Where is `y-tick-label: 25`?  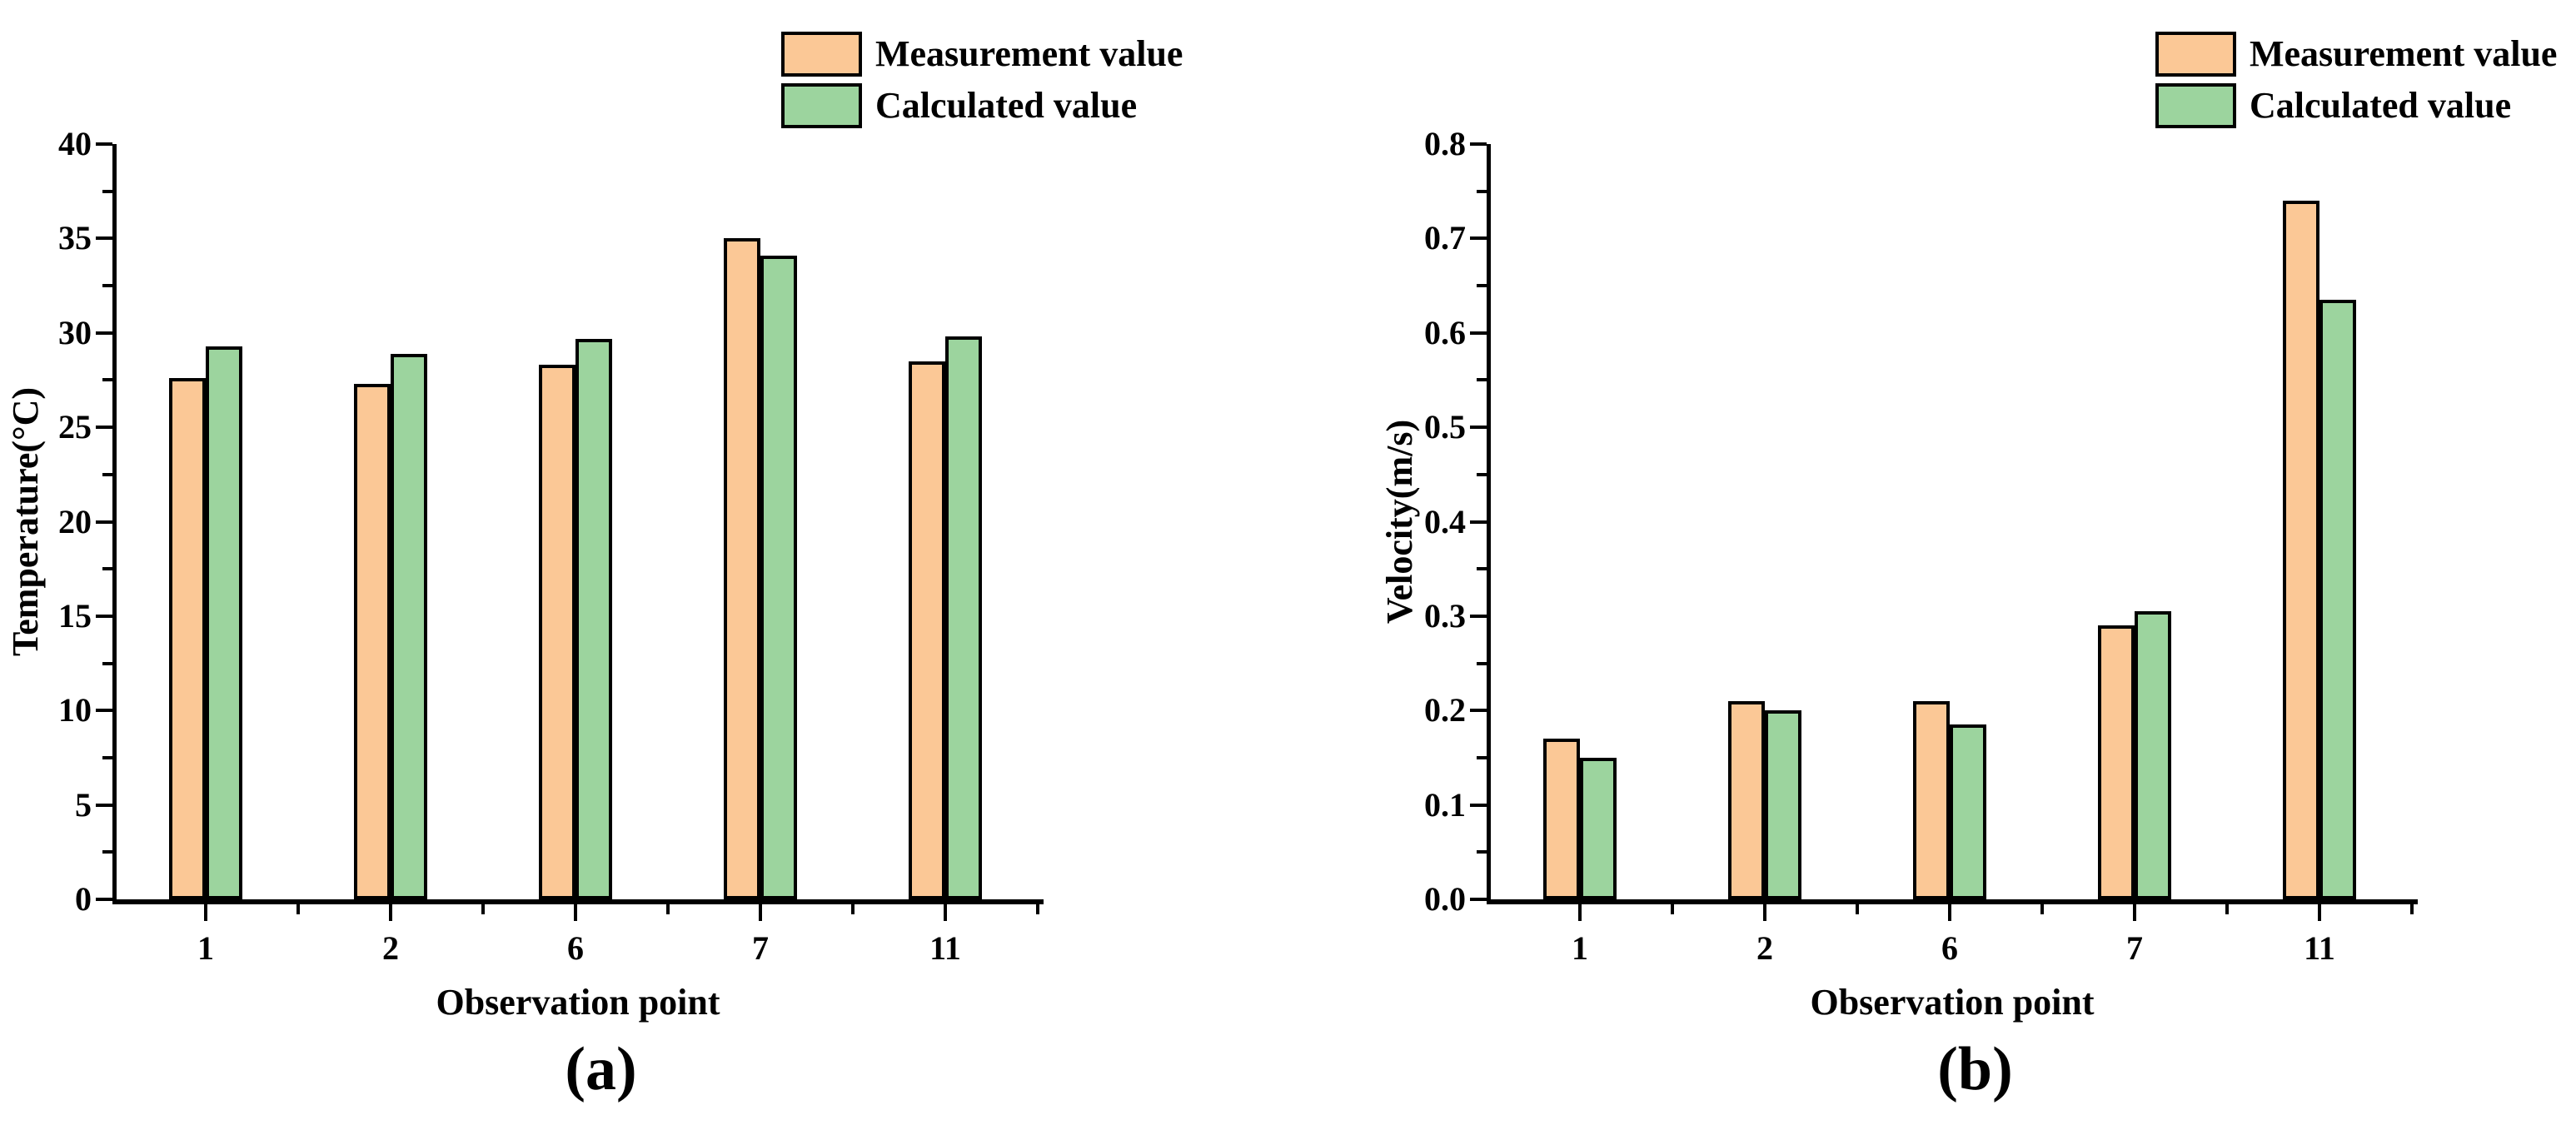
y-tick-label: 25 is located at coordinates (75, 427).